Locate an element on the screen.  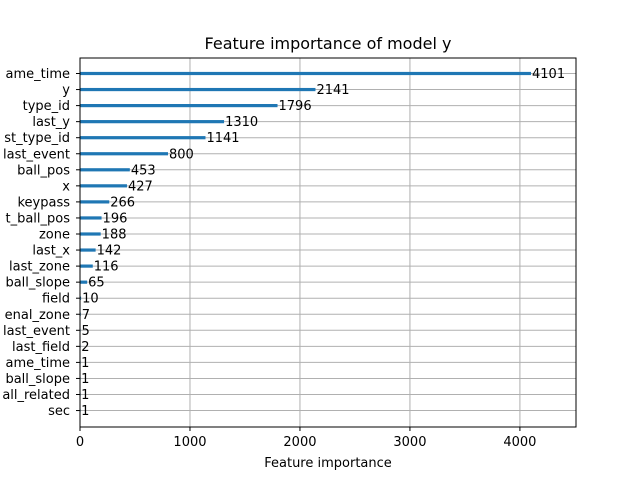
bar-value-label: 7 is located at coordinates (86, 315).